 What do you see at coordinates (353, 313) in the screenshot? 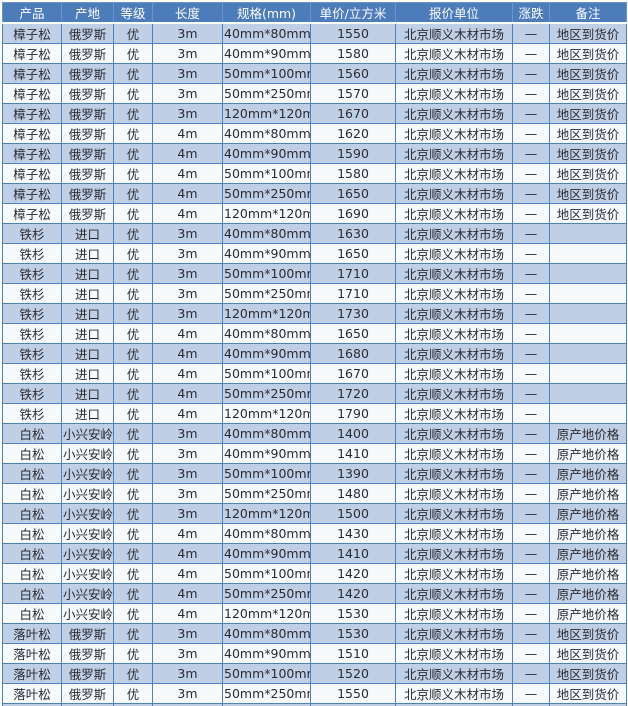
I see `table-cell: 1730` at bounding box center [353, 313].